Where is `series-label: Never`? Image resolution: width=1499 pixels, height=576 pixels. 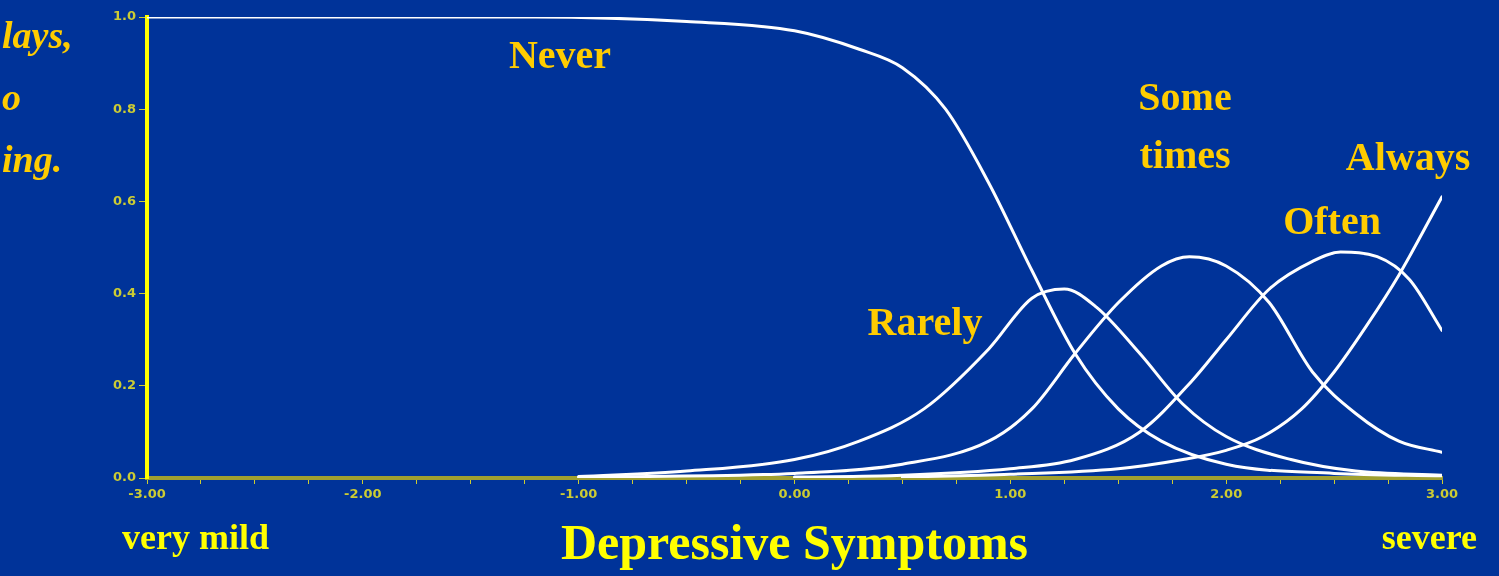
series-label: Never is located at coordinates (560, 55).